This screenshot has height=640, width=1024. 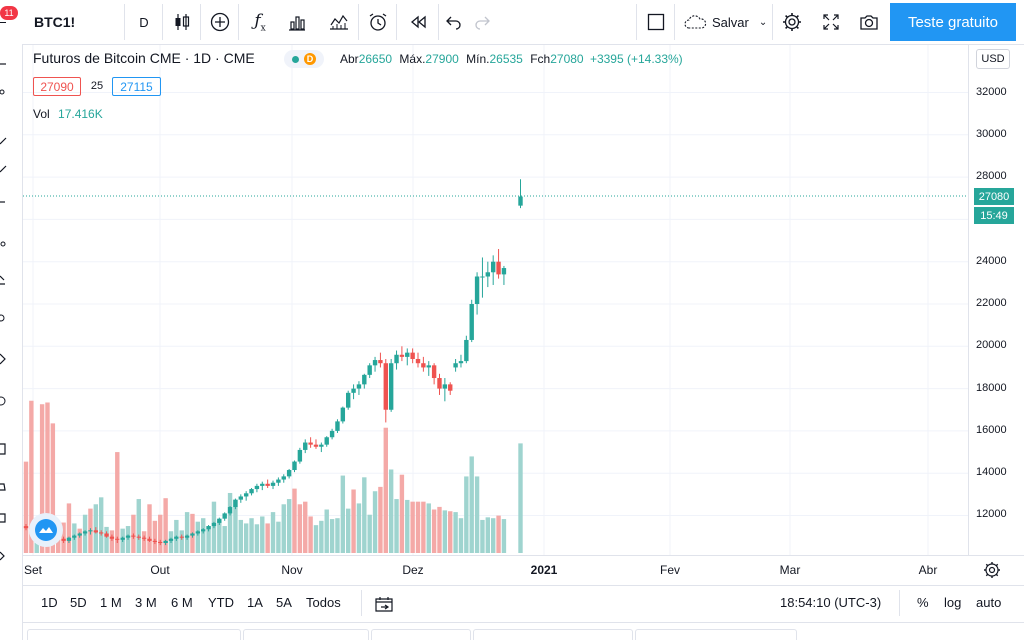 I want to click on open-label: Abr, so click(x=349, y=59).